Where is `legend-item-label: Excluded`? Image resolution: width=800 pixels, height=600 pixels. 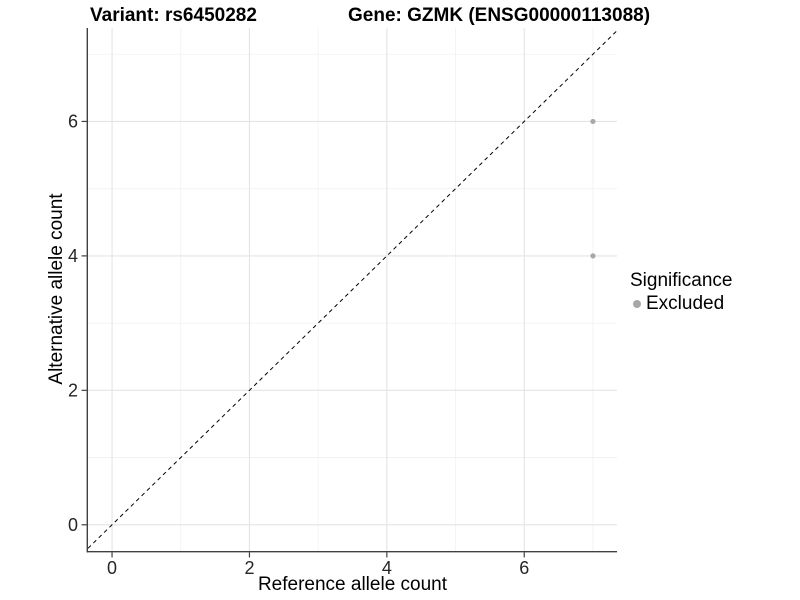
legend-item-label: Excluded is located at coordinates (685, 303).